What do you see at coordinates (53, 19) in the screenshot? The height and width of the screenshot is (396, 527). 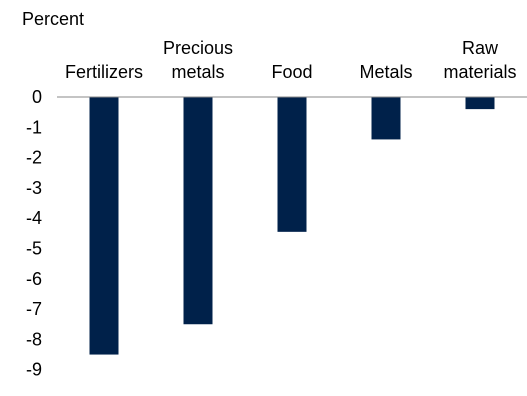 I see `y-axis-label: Percent` at bounding box center [53, 19].